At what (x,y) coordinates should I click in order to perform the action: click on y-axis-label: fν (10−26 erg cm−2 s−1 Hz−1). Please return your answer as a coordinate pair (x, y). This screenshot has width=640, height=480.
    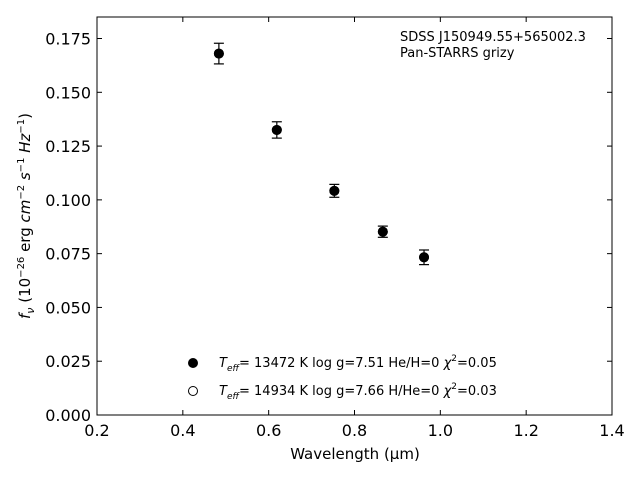
    Looking at the image, I should click on (26, 216).